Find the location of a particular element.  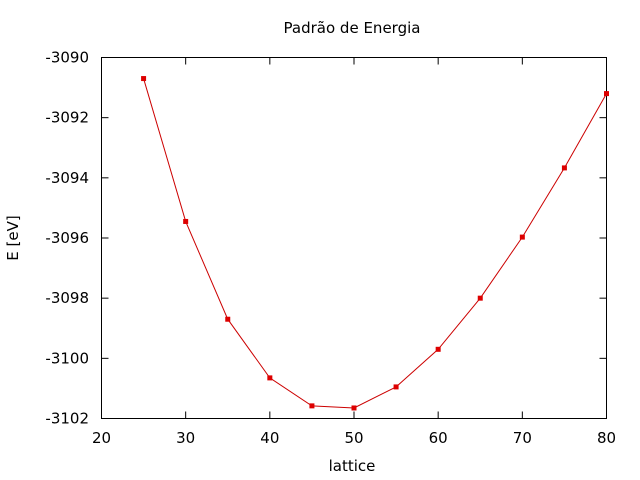

y-tick-label: -3094 is located at coordinates (67, 178).